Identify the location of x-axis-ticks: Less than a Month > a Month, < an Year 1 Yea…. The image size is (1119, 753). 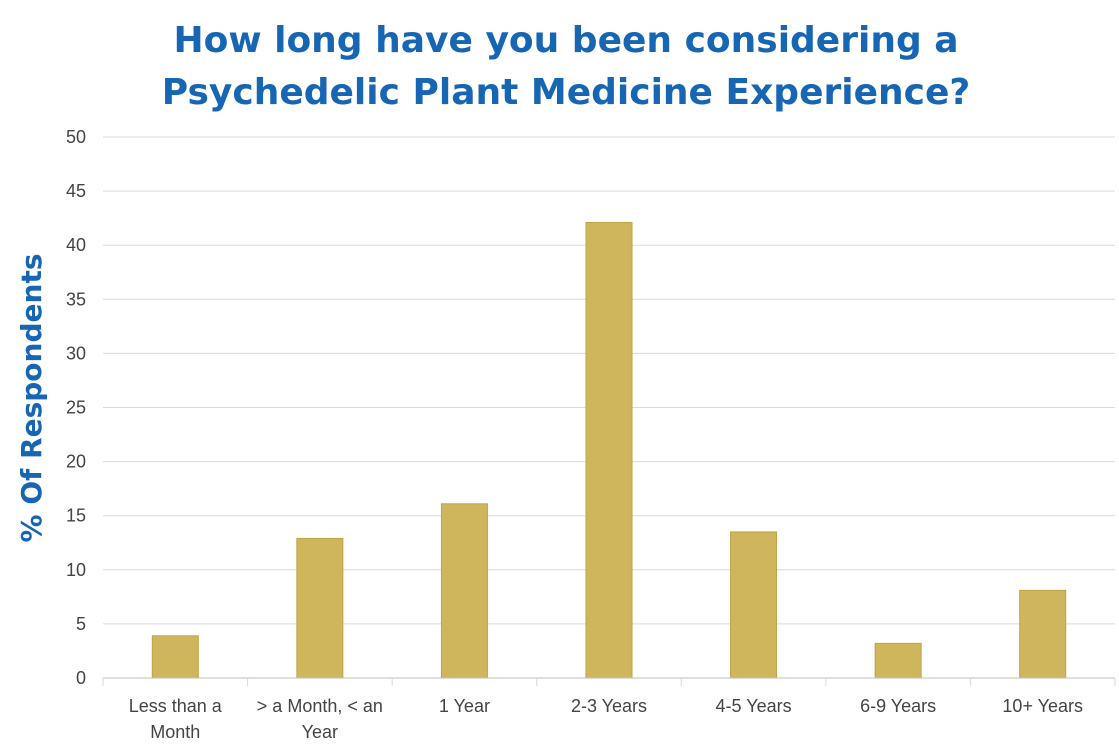
(606, 719).